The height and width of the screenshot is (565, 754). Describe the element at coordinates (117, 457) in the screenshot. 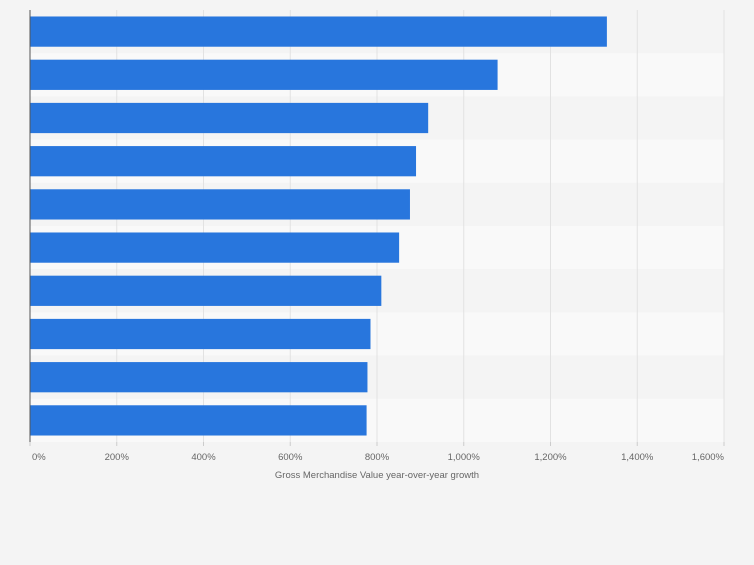

I see `x-tick-label: 200%` at that location.